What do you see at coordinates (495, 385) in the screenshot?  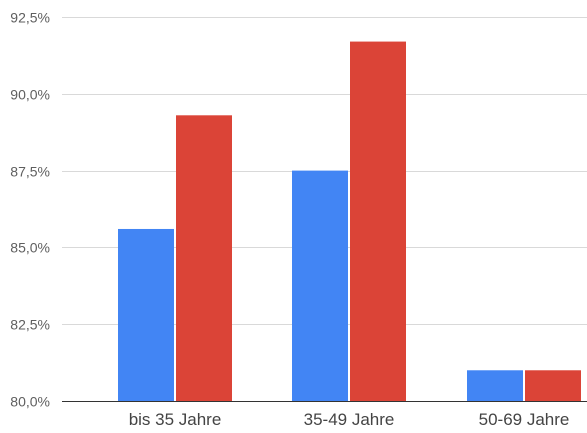 I see `bar-series-1-50-69-jahre` at bounding box center [495, 385].